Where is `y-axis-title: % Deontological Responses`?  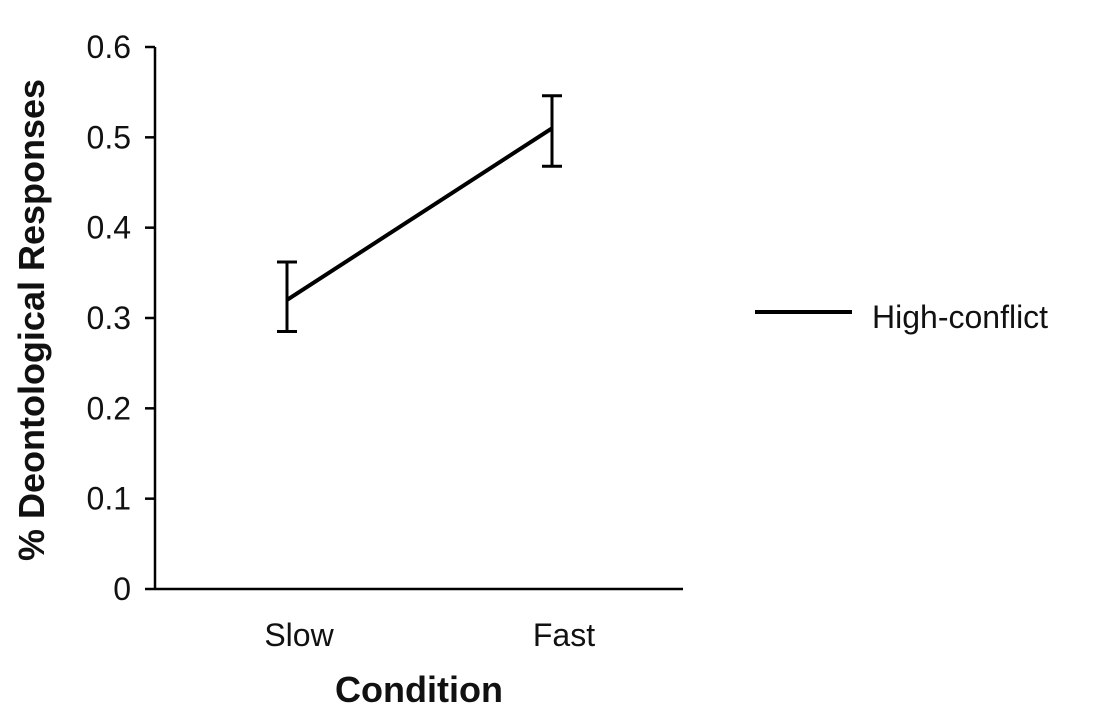
y-axis-title: % Deontological Responses is located at coordinates (31, 320).